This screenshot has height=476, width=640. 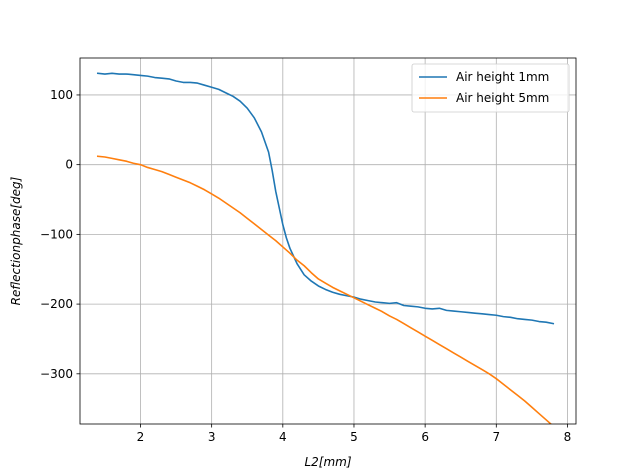 I want to click on y-tick-label: −100, so click(x=56, y=234).